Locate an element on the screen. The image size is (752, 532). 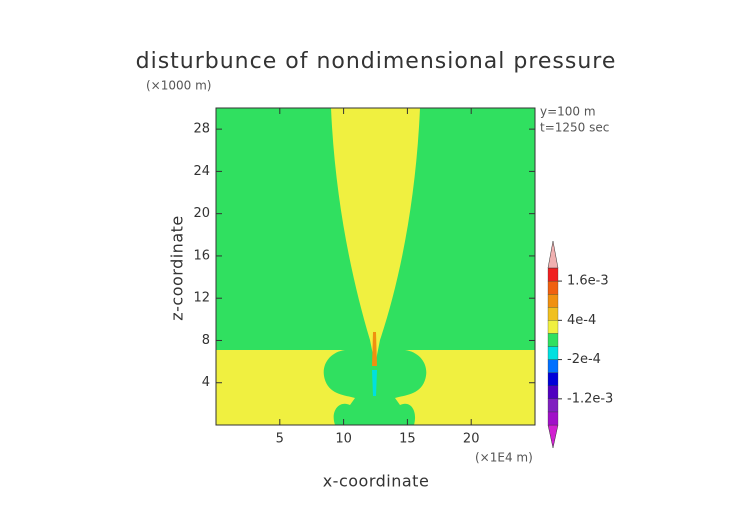
x-tick-label: 5 is located at coordinates (280, 439).